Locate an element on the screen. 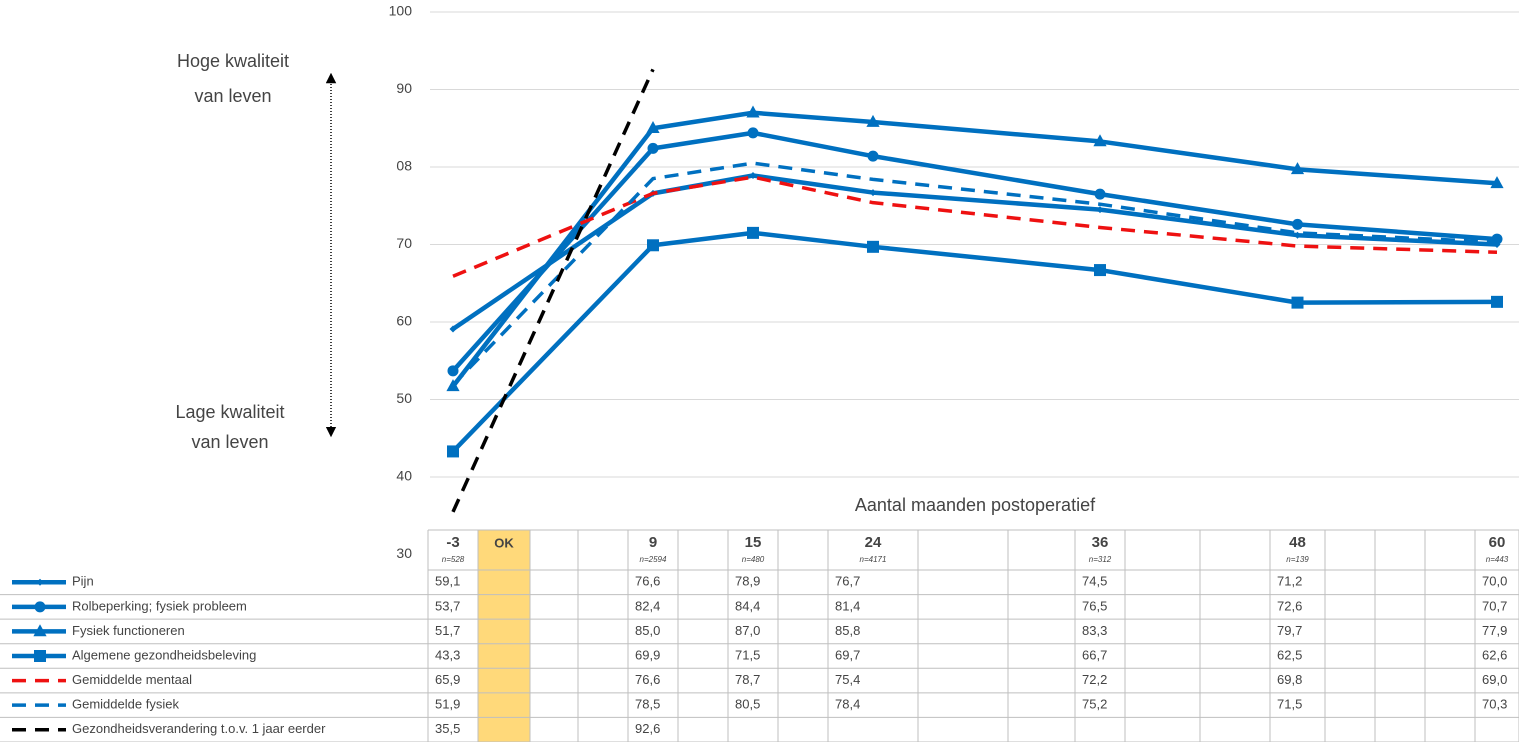 Image resolution: width=1519 pixels, height=742 pixels. table-value: 87,0 is located at coordinates (747, 630).